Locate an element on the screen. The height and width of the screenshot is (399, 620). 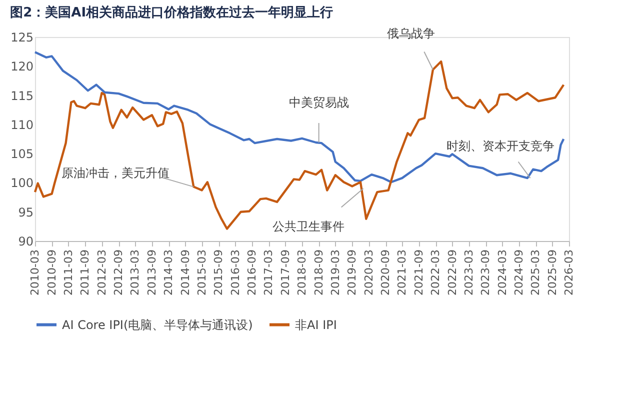
x-tick-label: 2023-03 is located at coordinates (469, 273).